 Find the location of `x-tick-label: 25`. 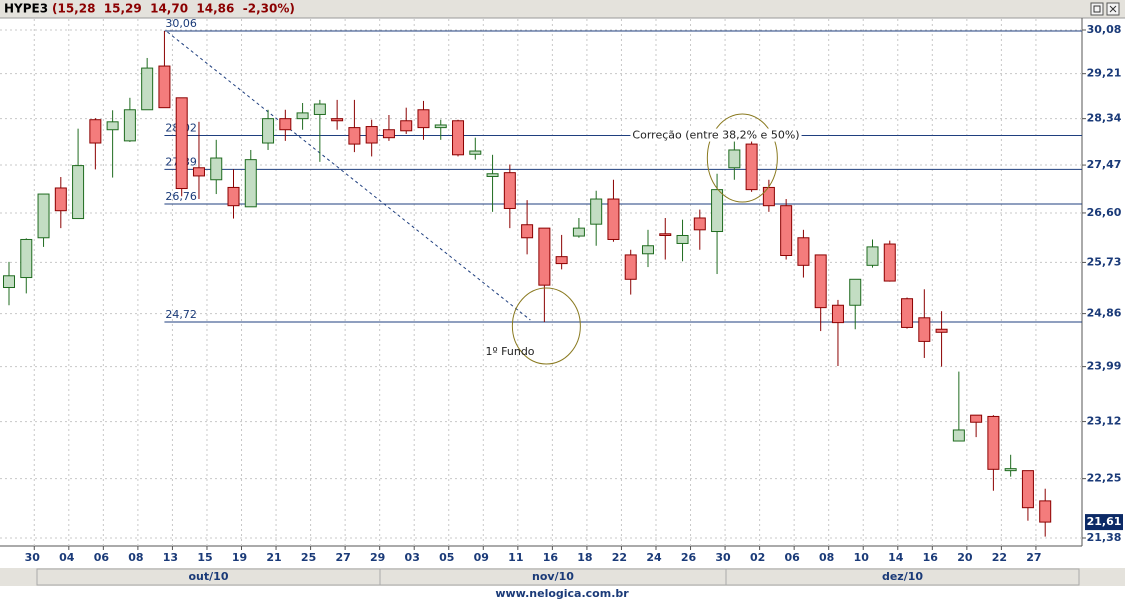

x-tick-label: 25 is located at coordinates (308, 557).